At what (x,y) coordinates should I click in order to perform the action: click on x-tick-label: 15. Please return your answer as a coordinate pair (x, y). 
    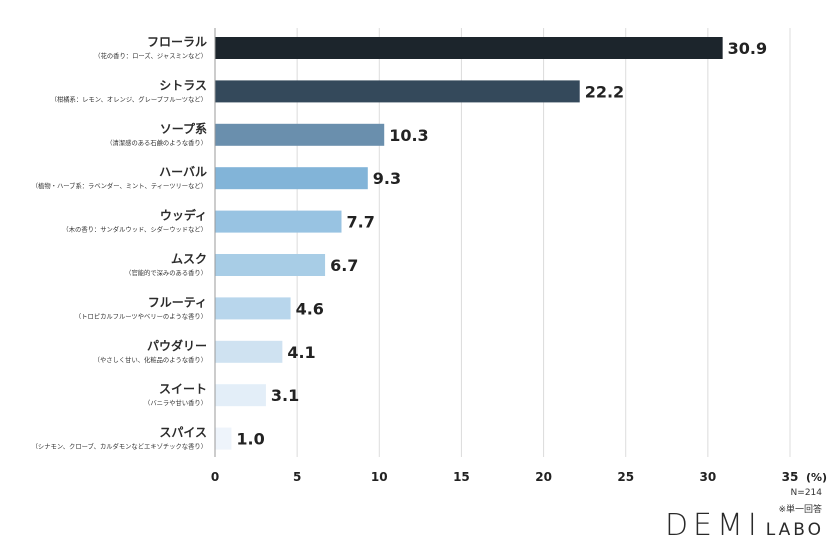
    Looking at the image, I should click on (461, 477).